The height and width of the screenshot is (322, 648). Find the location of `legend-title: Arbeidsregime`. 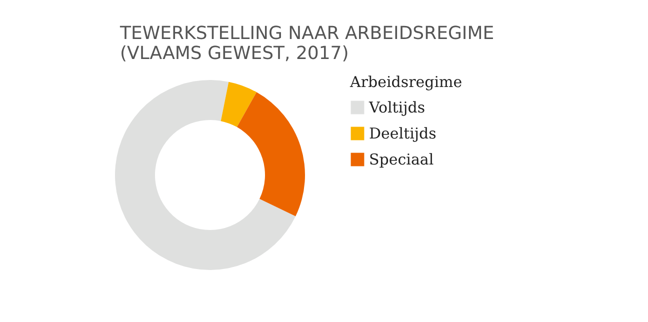

legend-title: Arbeidsregime is located at coordinates (405, 82).